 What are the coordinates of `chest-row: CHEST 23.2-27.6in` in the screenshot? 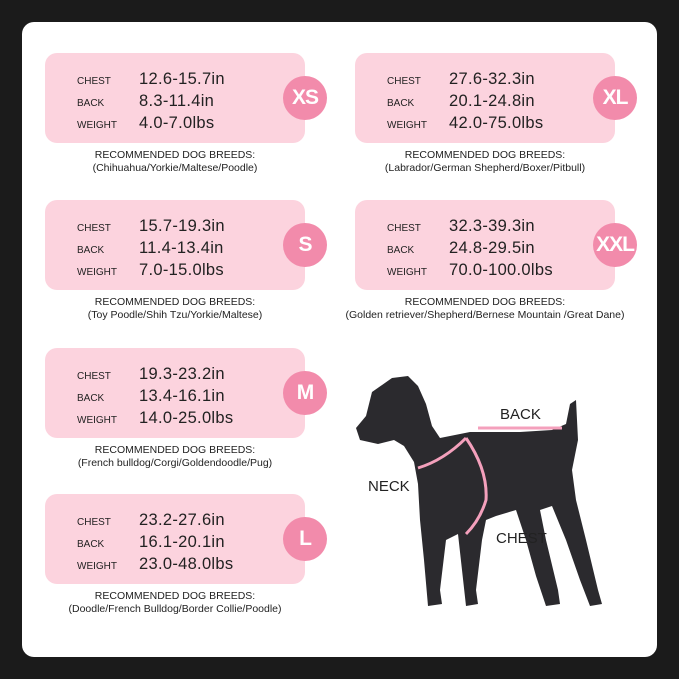 It's located at (187, 519).